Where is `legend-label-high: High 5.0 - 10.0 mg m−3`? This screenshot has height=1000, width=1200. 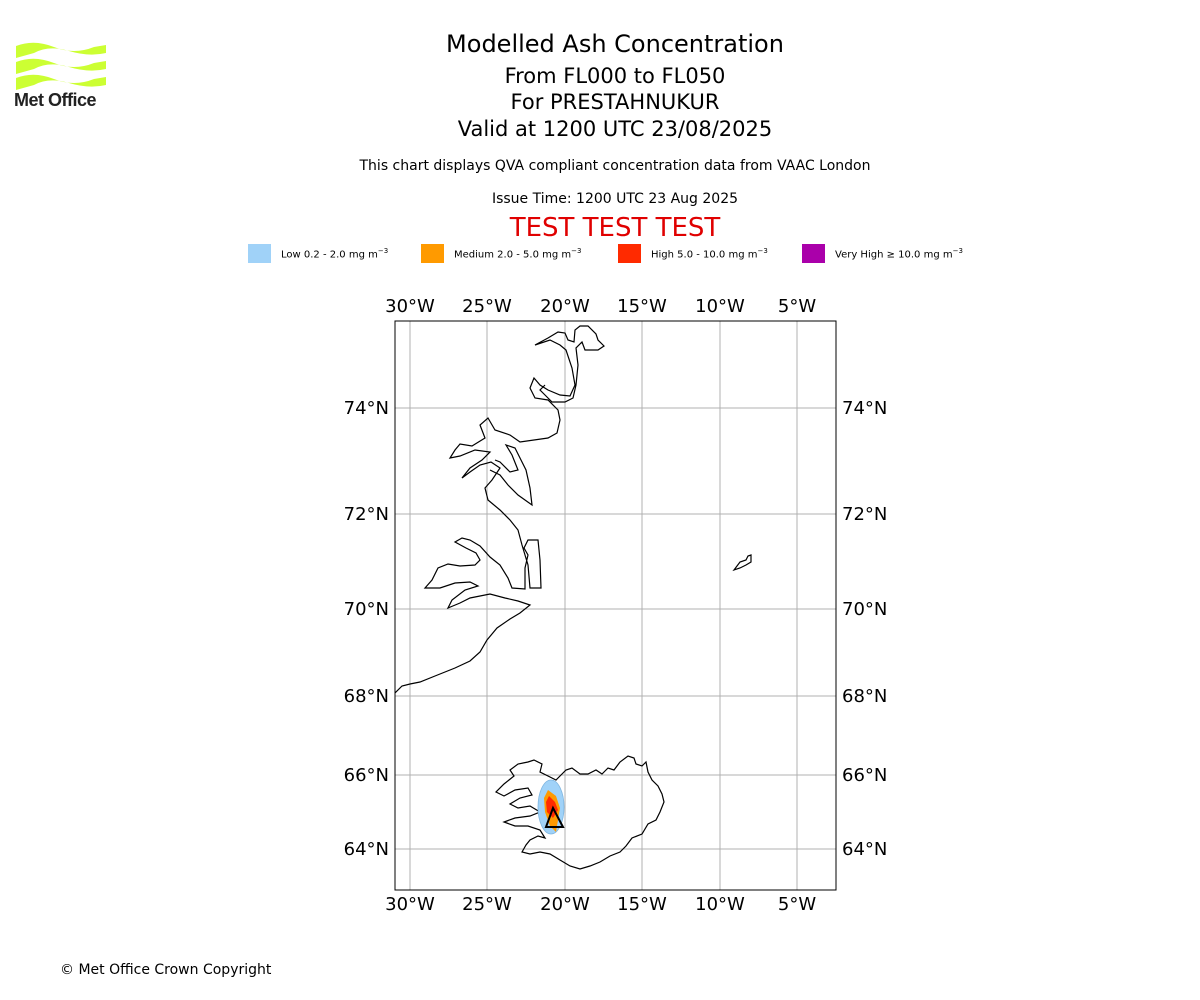 legend-label-high: High 5.0 - 10.0 mg m−3 is located at coordinates (709, 253).